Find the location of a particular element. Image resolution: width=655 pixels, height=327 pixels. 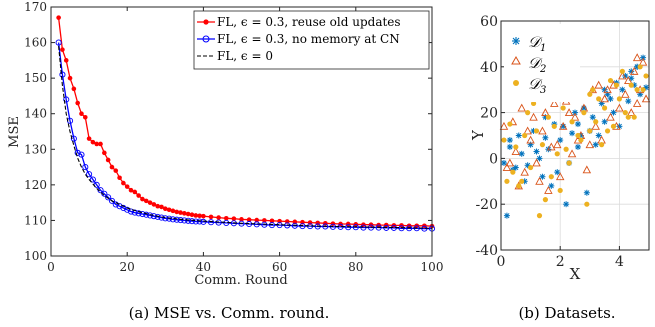

dataset-x-axis-label: X is located at coordinates (575, 274).